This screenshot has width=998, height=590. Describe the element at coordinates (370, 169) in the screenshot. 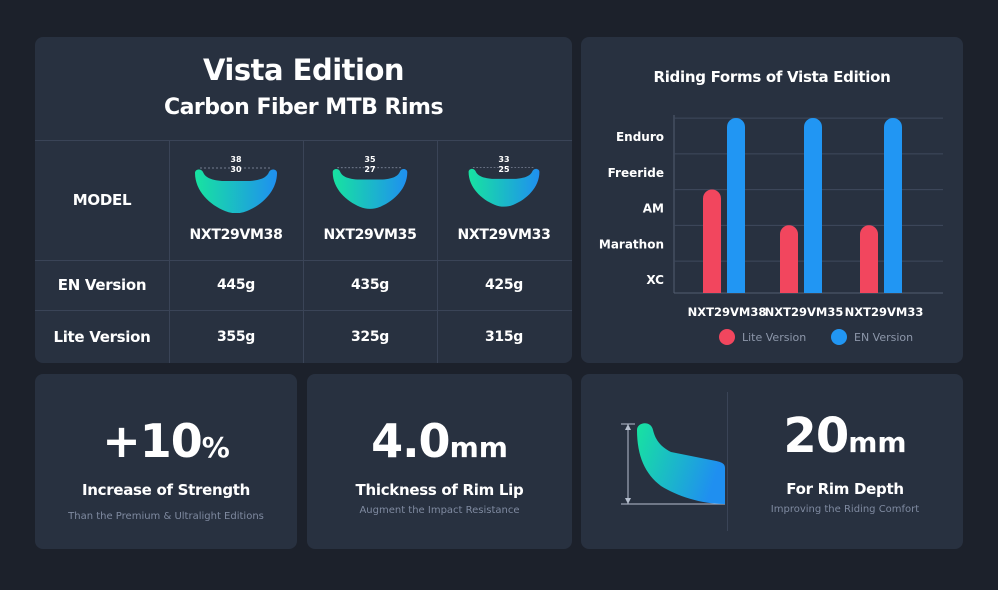

I see `inner-width-label: 27` at that location.